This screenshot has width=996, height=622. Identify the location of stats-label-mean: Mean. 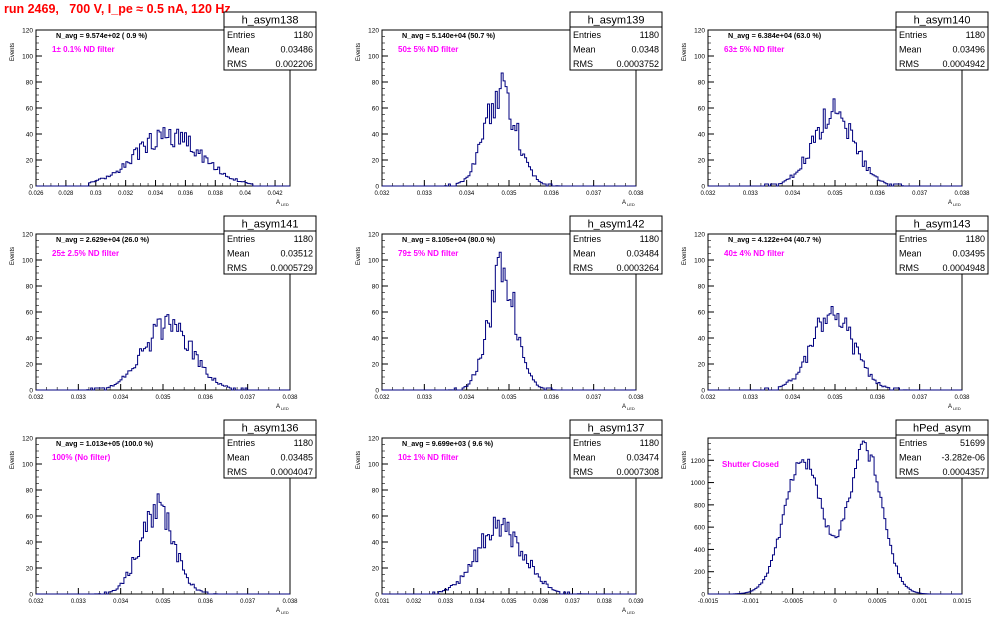
(584, 254).